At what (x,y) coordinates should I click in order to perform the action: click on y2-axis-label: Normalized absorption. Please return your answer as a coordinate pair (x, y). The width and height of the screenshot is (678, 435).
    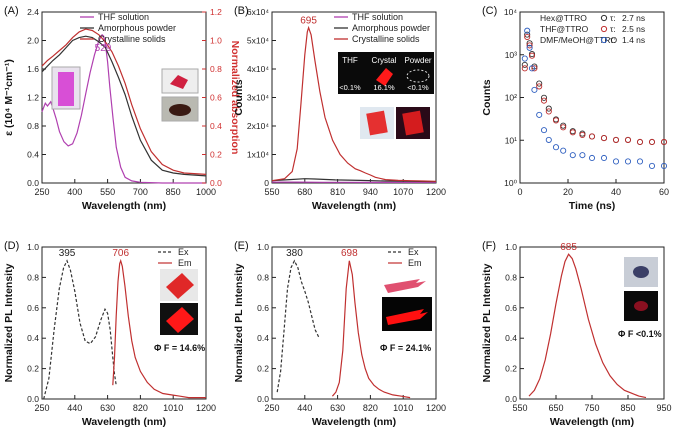
    Looking at the image, I should click on (235, 98).